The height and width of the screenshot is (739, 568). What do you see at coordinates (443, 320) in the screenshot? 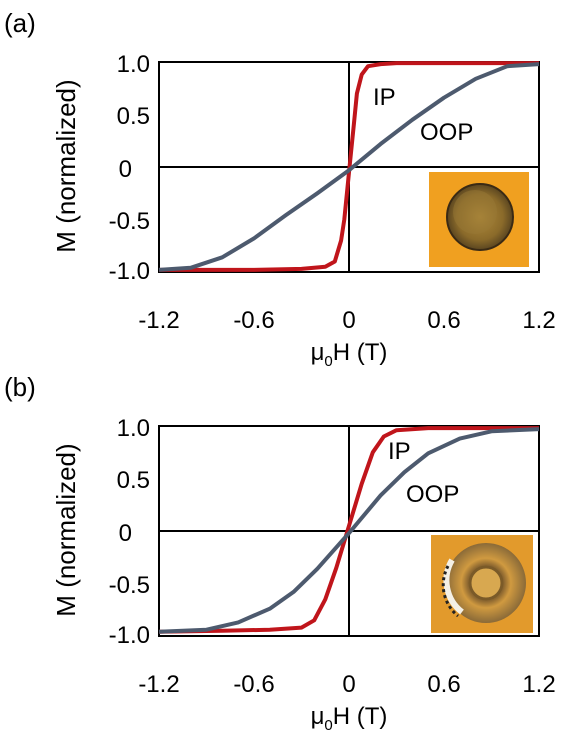
I see `x-tick-label-a-4: 0.6` at bounding box center [443, 320].